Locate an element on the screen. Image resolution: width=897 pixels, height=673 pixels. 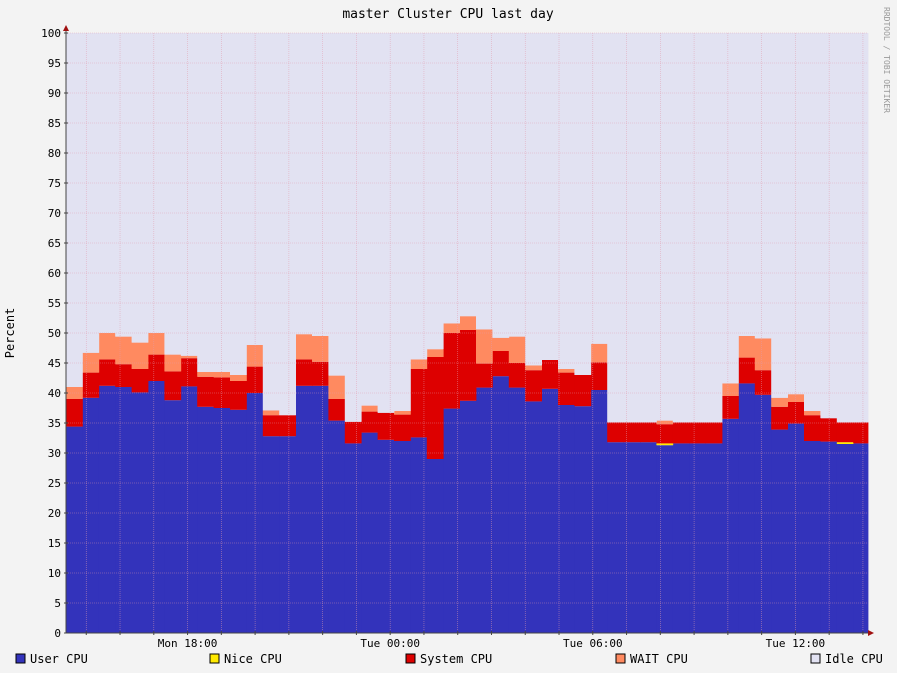
y-tick-label: 45 is located at coordinates (54, 363).